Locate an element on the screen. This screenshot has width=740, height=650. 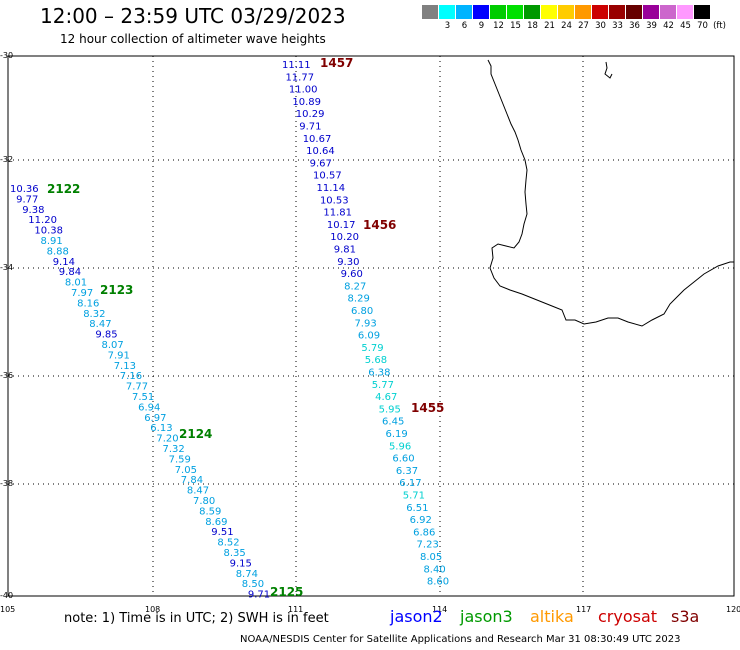
swh-value: 10.57 is located at coordinates (327, 176).